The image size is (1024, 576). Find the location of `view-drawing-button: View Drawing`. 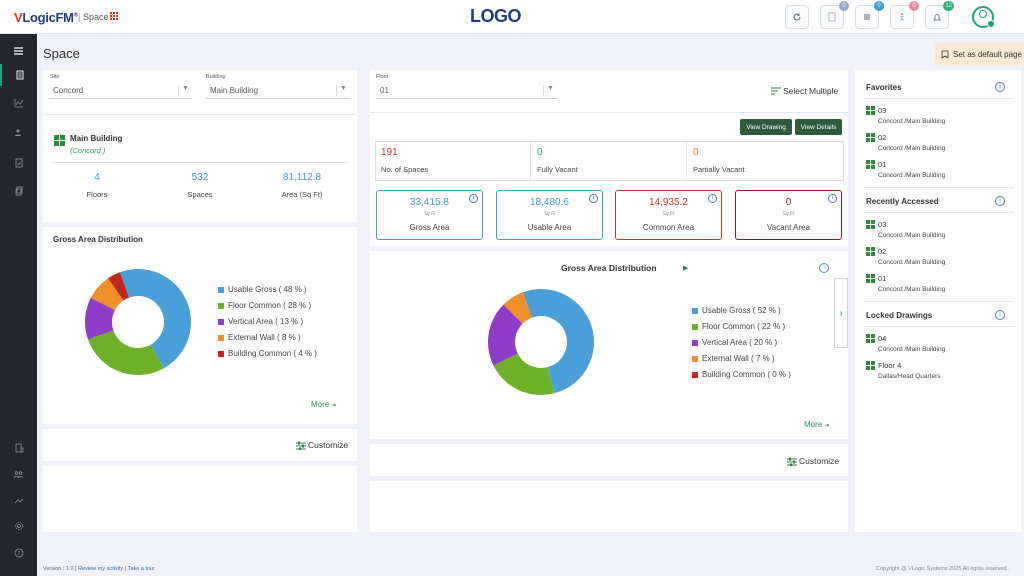

view-drawing-button: View Drawing is located at coordinates (766, 127).